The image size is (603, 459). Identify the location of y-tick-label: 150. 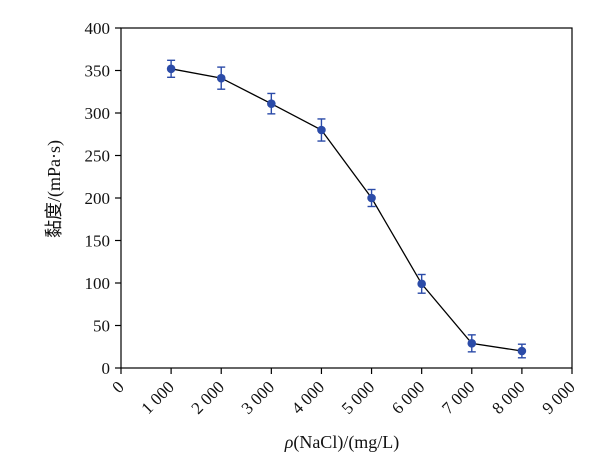
(98, 241).